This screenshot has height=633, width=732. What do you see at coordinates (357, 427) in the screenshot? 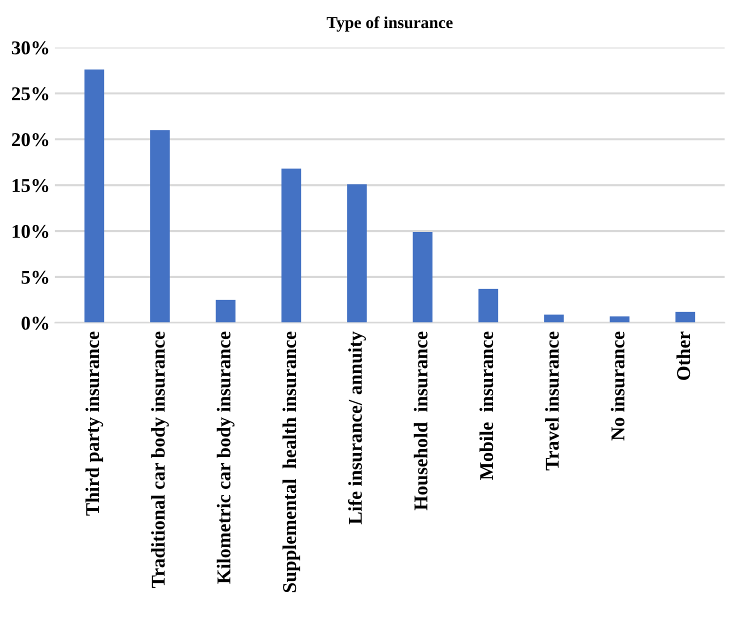
I see `x-tick-label: Life insurance/ annuity` at bounding box center [357, 427].